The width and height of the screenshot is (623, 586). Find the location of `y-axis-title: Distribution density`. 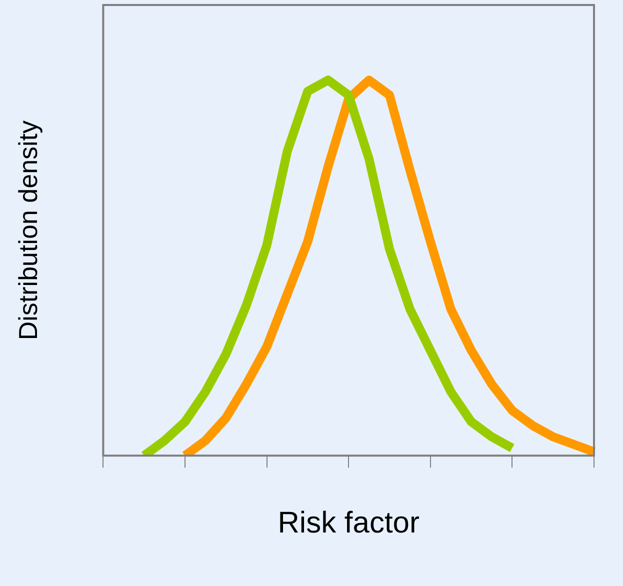

y-axis-title: Distribution density is located at coordinates (27, 230).